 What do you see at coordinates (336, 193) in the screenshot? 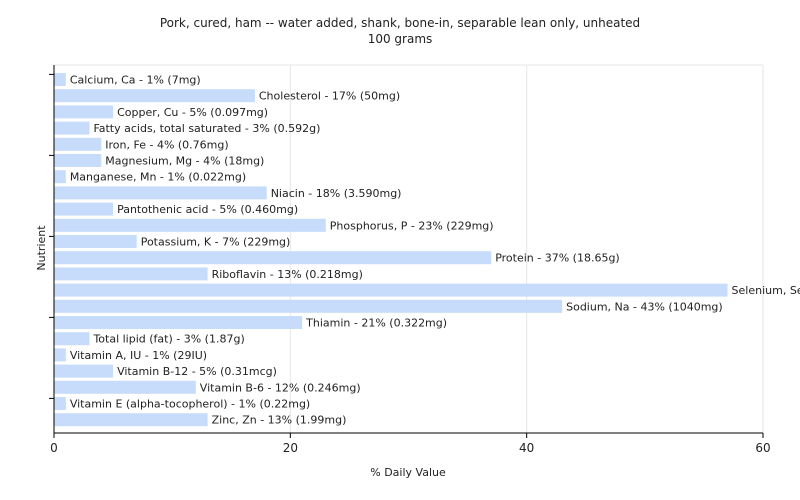
I see `bar-label: Niacin - 18% (3.590mg)` at bounding box center [336, 193].